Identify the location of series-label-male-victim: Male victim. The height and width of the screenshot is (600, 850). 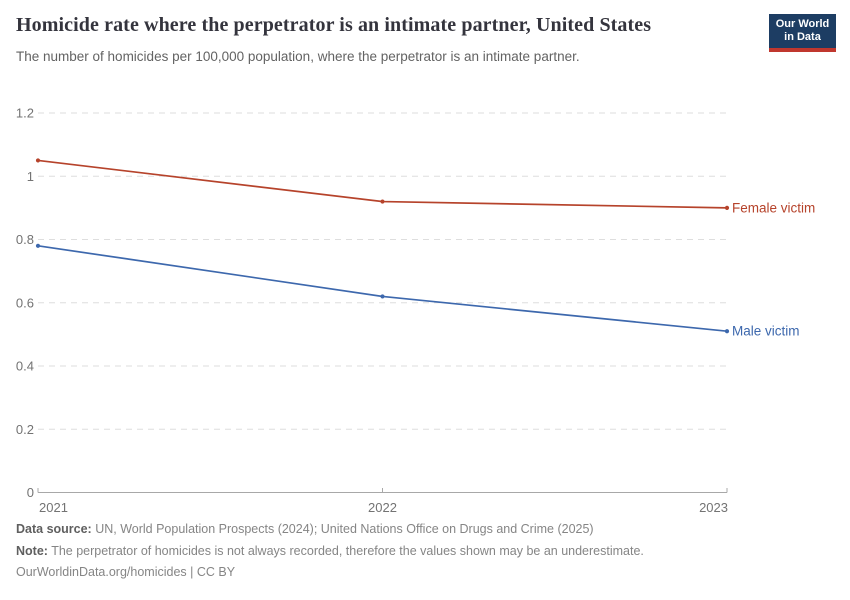
(766, 331).